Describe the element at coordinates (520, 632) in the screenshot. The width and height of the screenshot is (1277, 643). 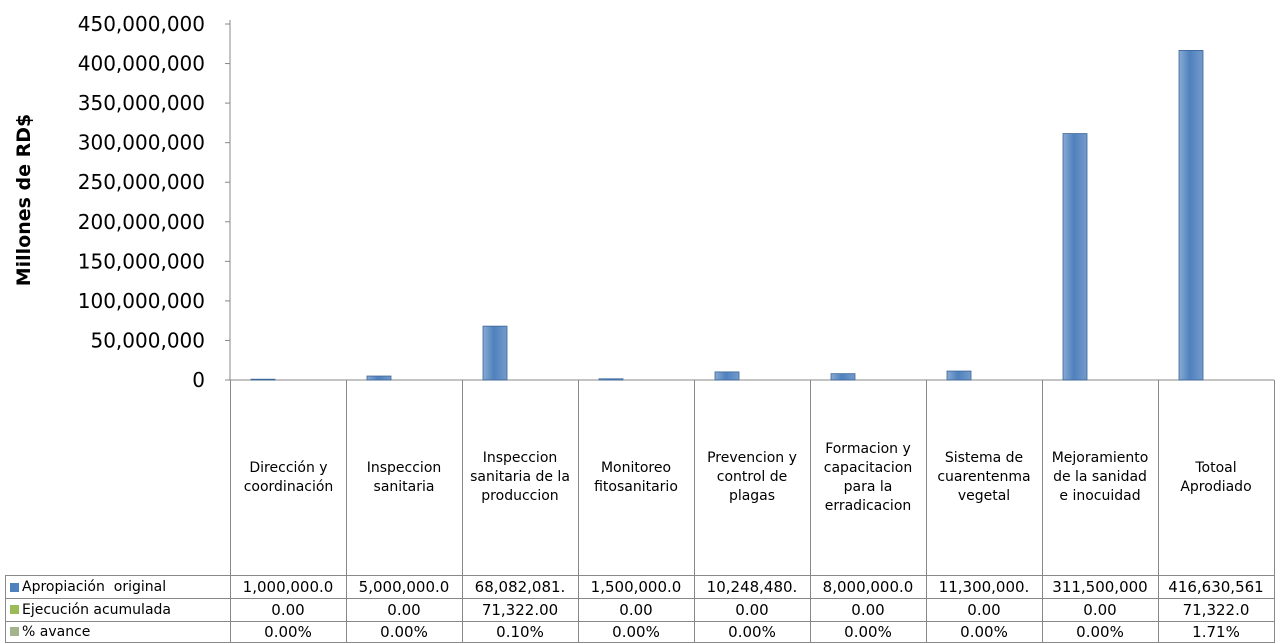
I see `data-table-value: 0.10%` at that location.